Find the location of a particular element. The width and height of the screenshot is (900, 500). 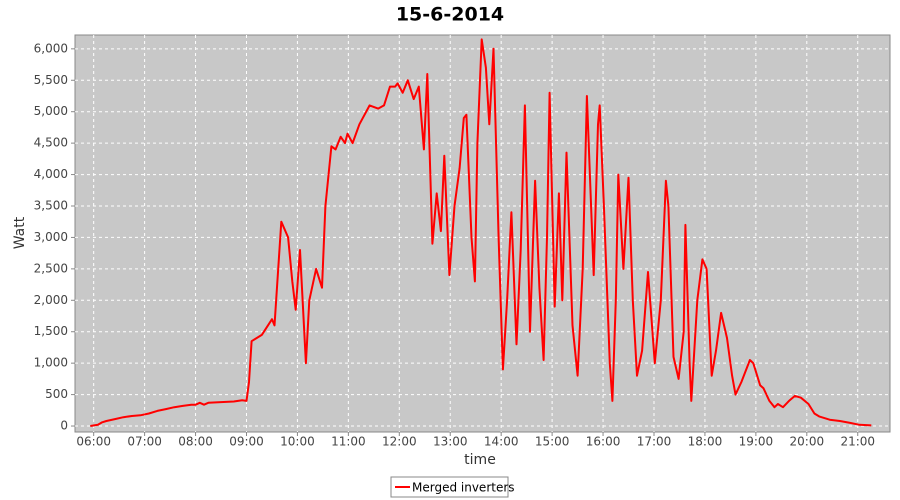

y-tick-label: 5,000 is located at coordinates (51, 111).